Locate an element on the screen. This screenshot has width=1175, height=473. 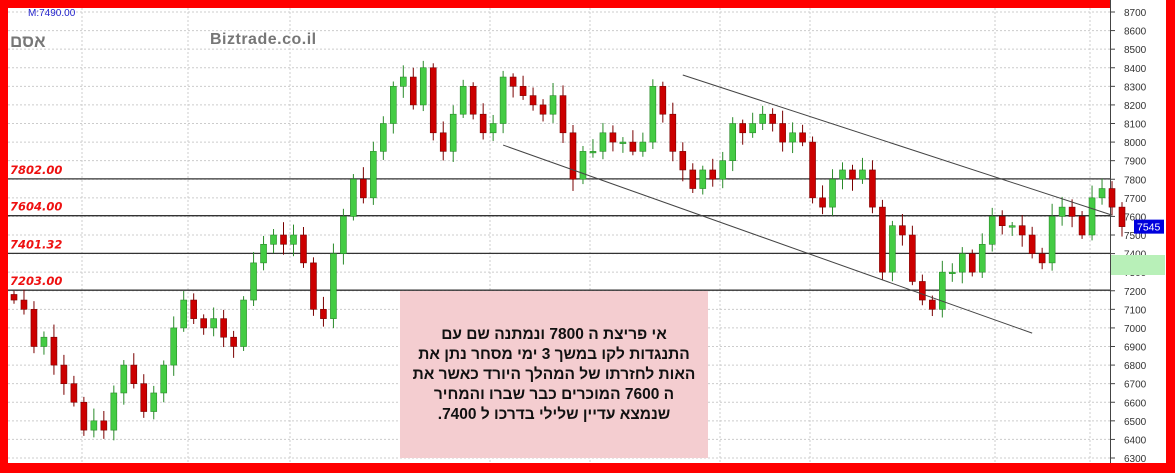
measure-readout: M:7490.00 is located at coordinates (52, 13).